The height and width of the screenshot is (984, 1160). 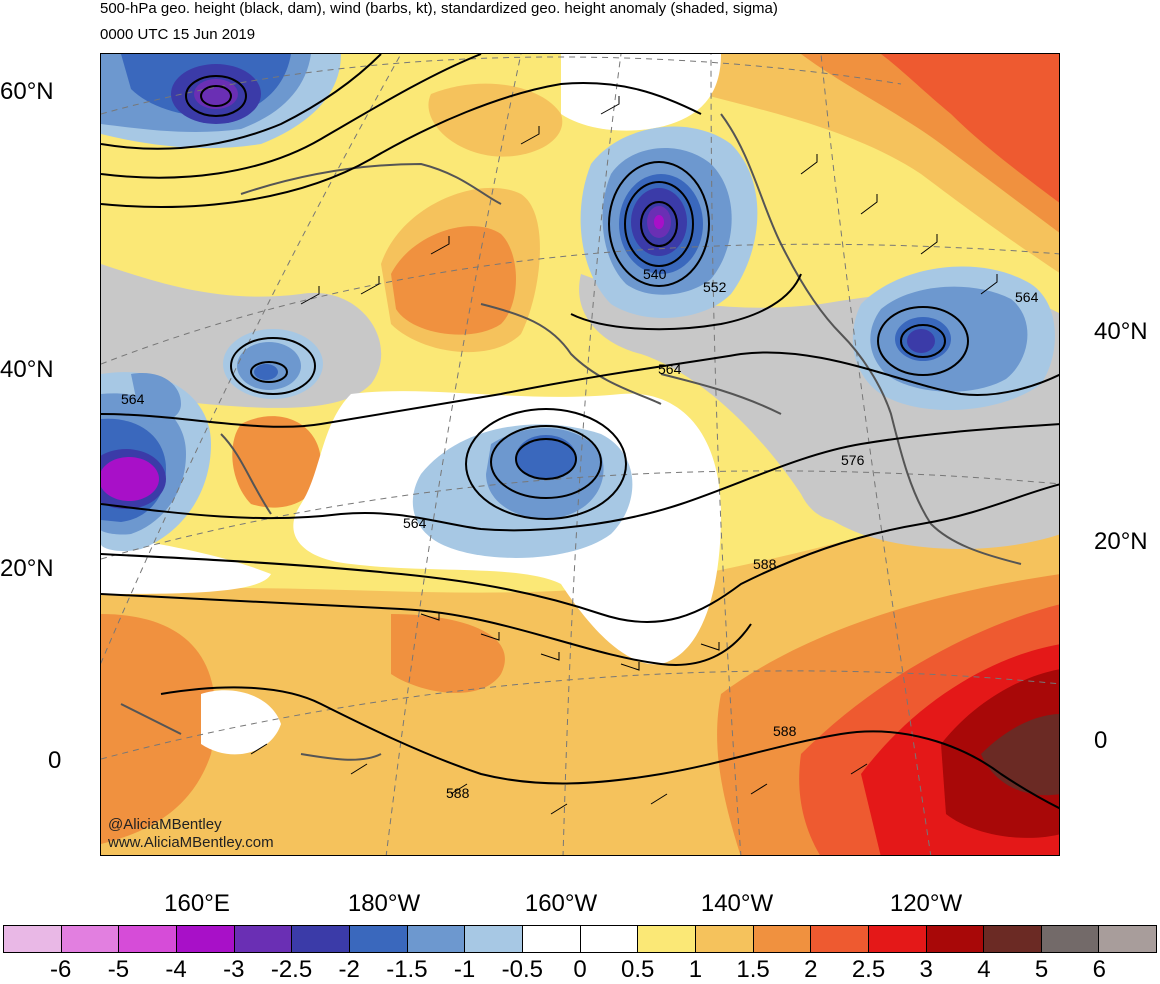 I want to click on credit-url: www.AliciaMBentley.com, so click(x=191, y=842).